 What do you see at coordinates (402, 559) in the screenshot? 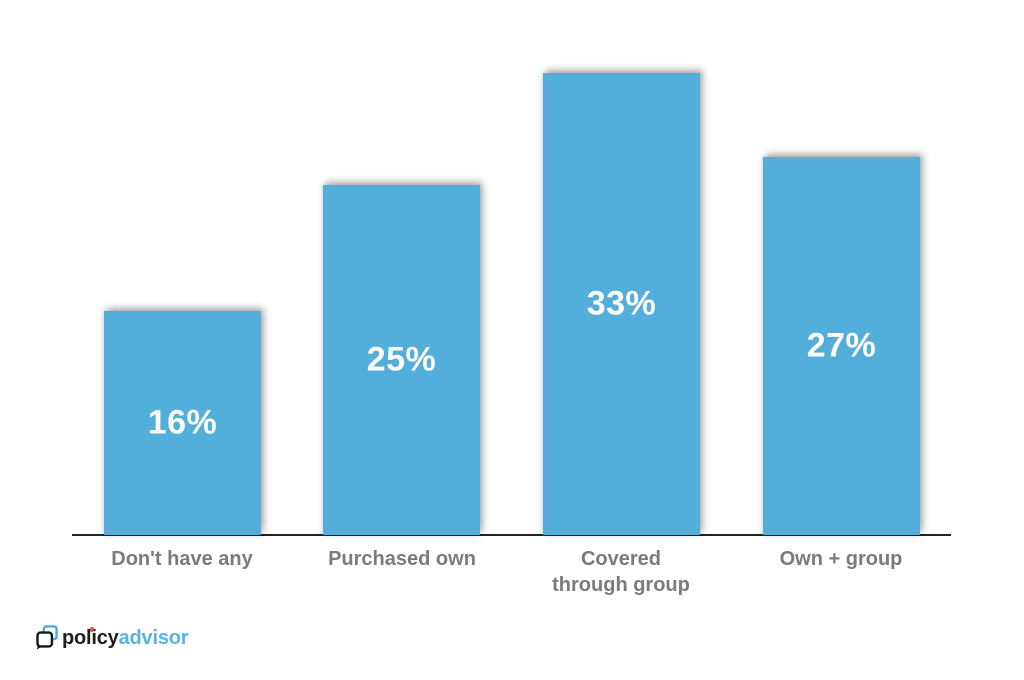
I see `category-label: Purchased own` at bounding box center [402, 559].